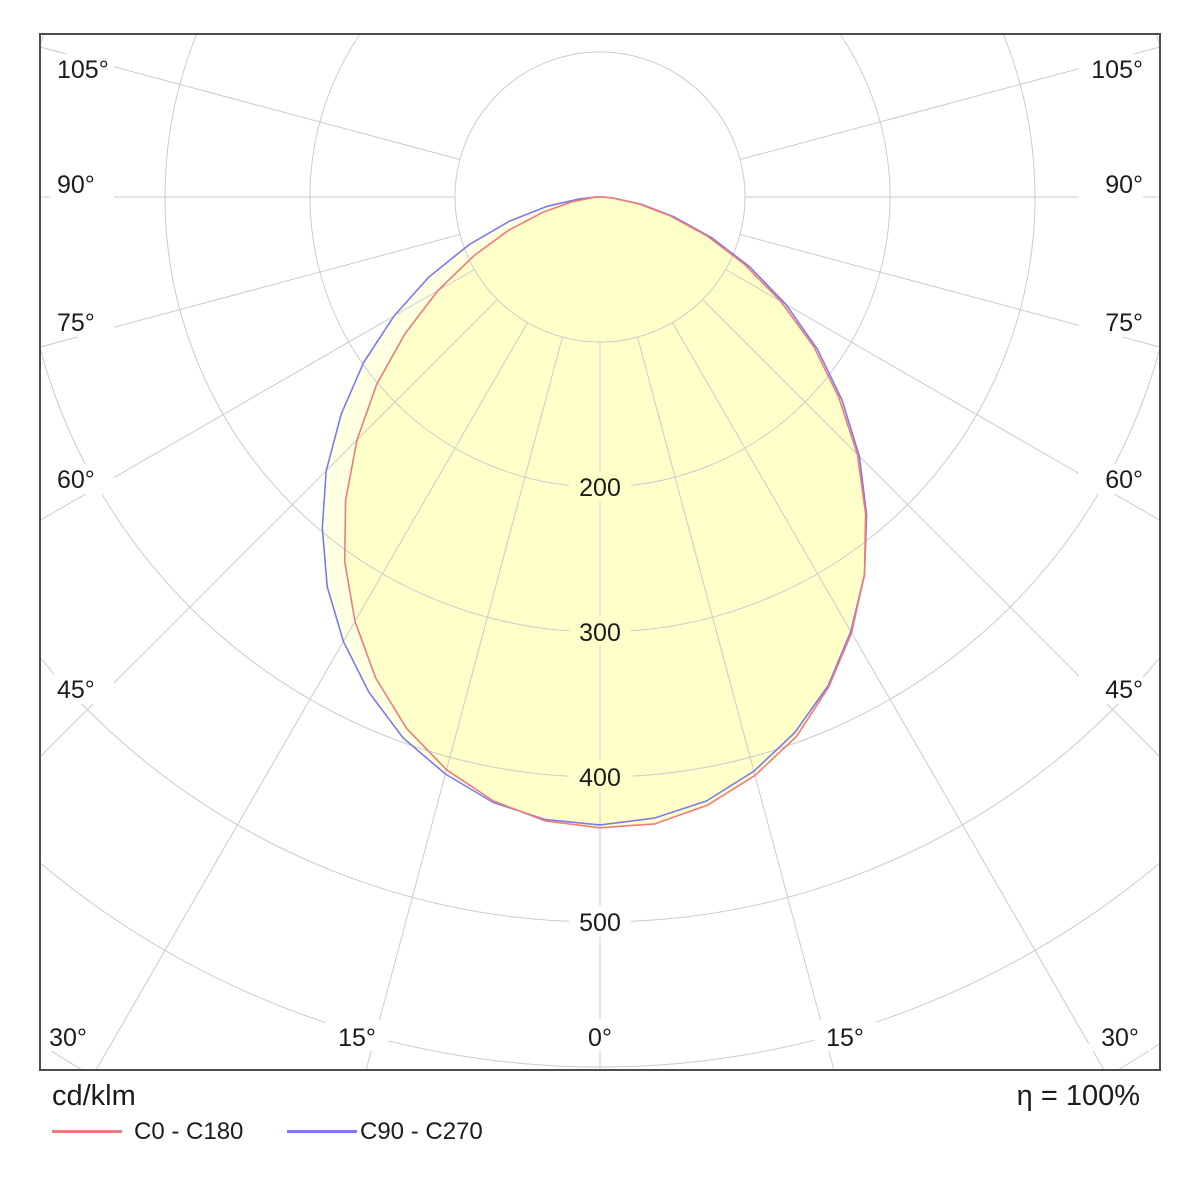 The image size is (1200, 1200). Describe the element at coordinates (322, 1131) in the screenshot. I see `legend-line-c90-c270-icon` at that location.